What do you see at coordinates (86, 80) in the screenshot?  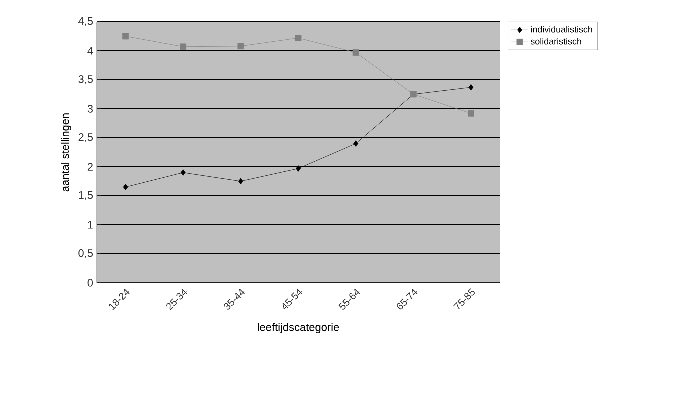 I see `y-tick-label: 3,5` at bounding box center [86, 80].